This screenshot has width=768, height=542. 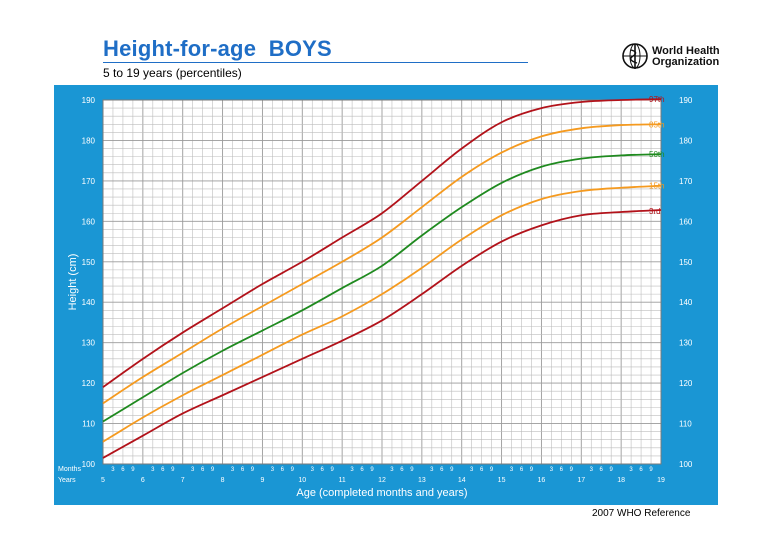 What do you see at coordinates (655, 211) in the screenshot?
I see `series-label-3rd: 3rd` at bounding box center [655, 211].